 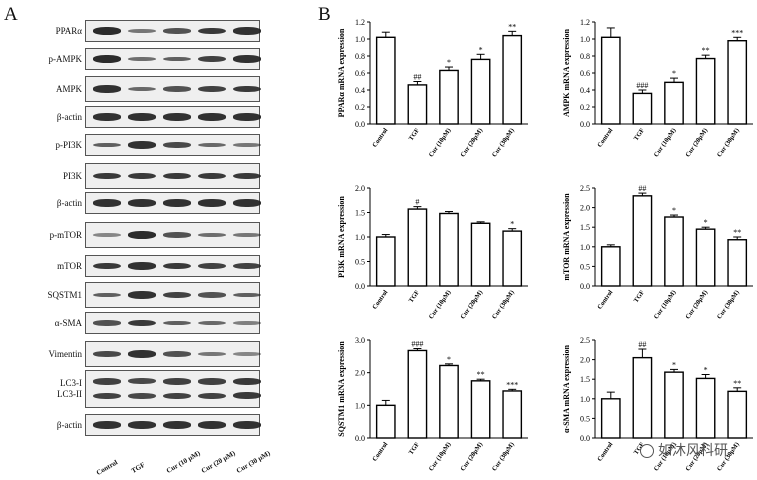 What do you see at coordinates (512, 384) in the screenshot?
I see `significance-label: ***` at bounding box center [512, 384].